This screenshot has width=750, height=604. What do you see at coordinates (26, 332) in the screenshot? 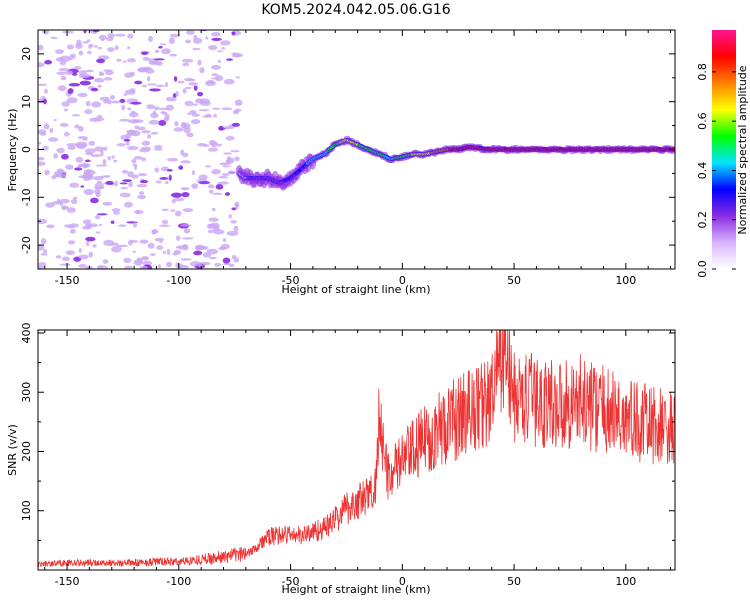
I see `snr-y-tick-label: 400` at bounding box center [26, 332].